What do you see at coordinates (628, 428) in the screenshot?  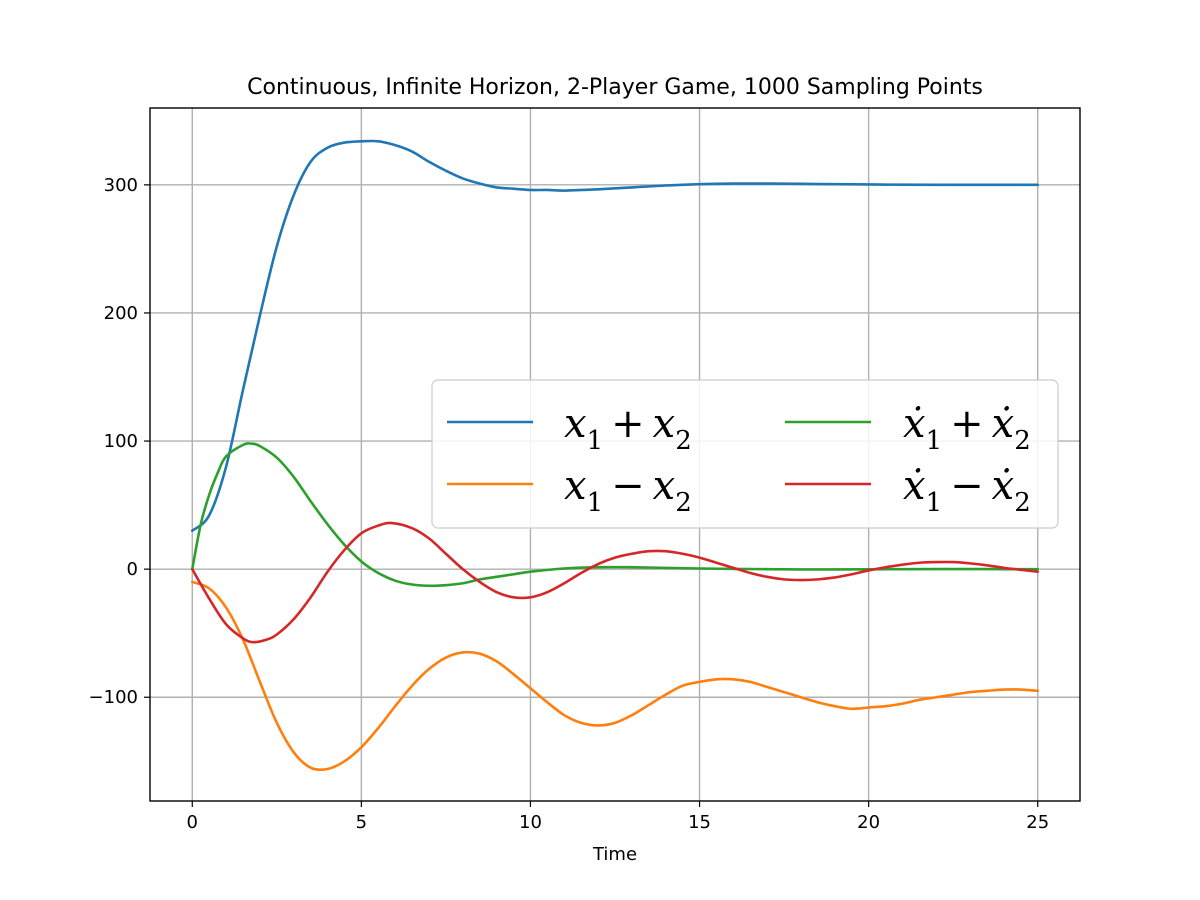 I see `legend-label-x1-plus-x2: x1 + x2` at bounding box center [628, 428].